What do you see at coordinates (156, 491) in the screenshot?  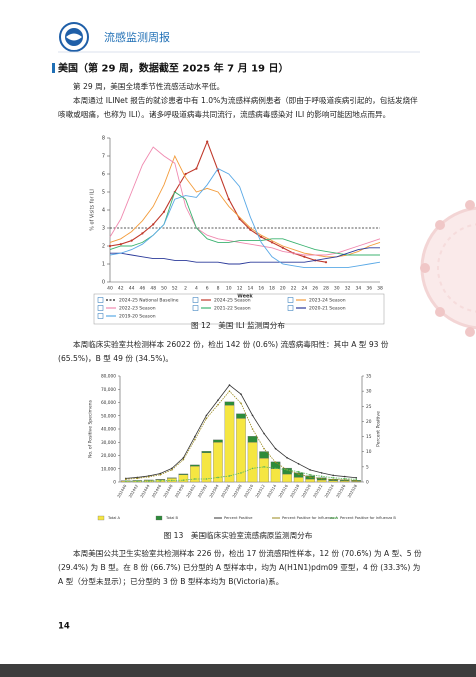 I see `x-tick-label: 202446` at bounding box center [156, 491].